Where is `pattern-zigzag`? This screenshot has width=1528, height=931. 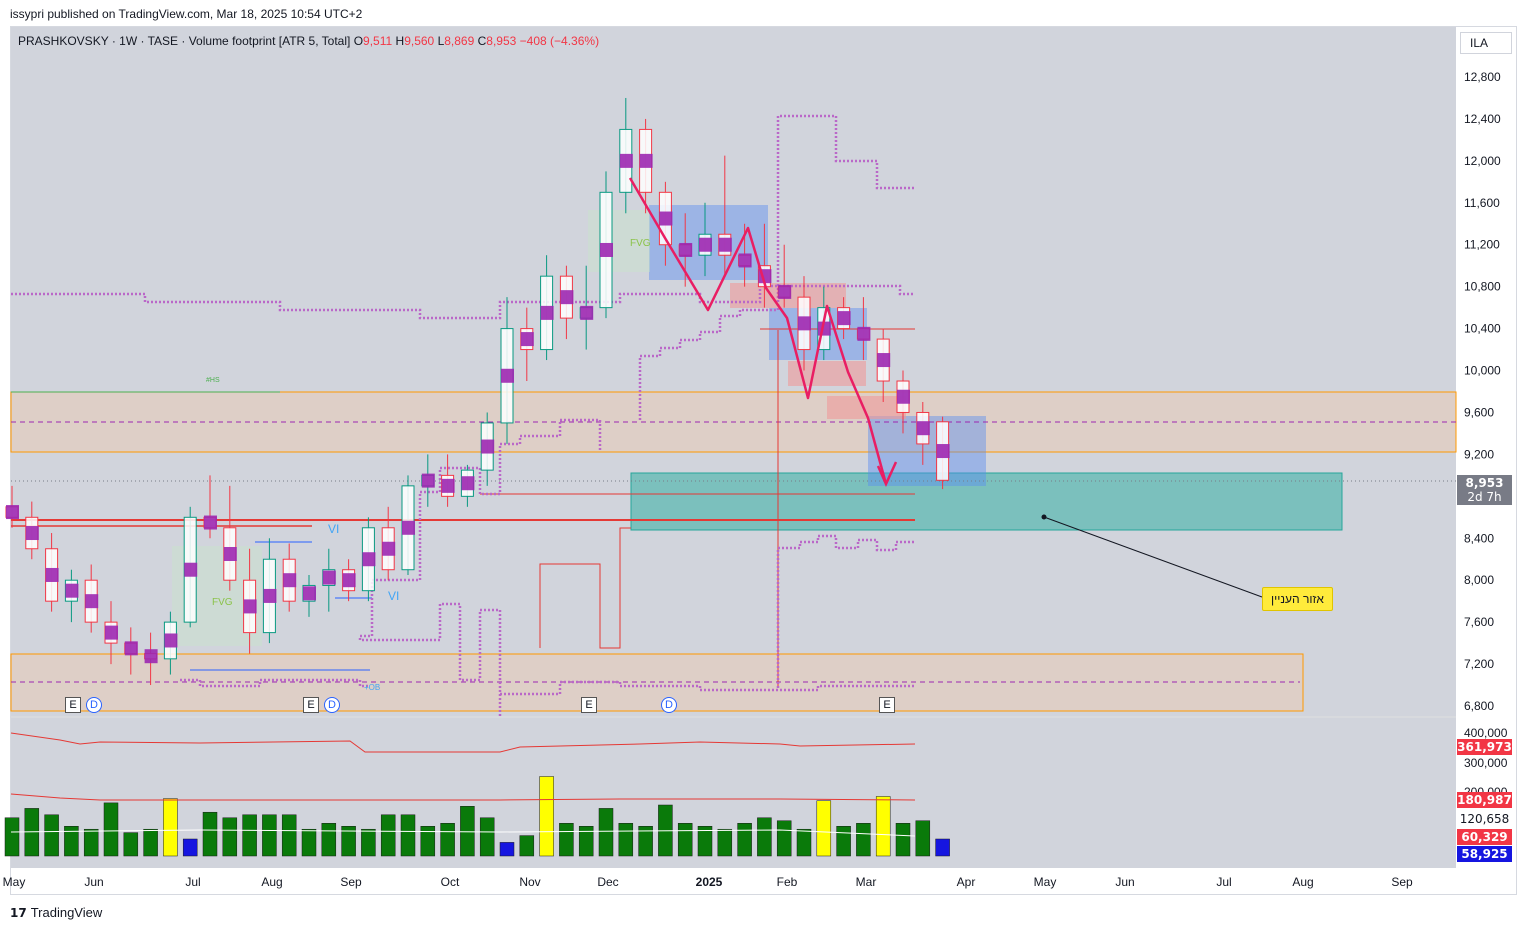 pattern-zigzag is located at coordinates (758, 331).